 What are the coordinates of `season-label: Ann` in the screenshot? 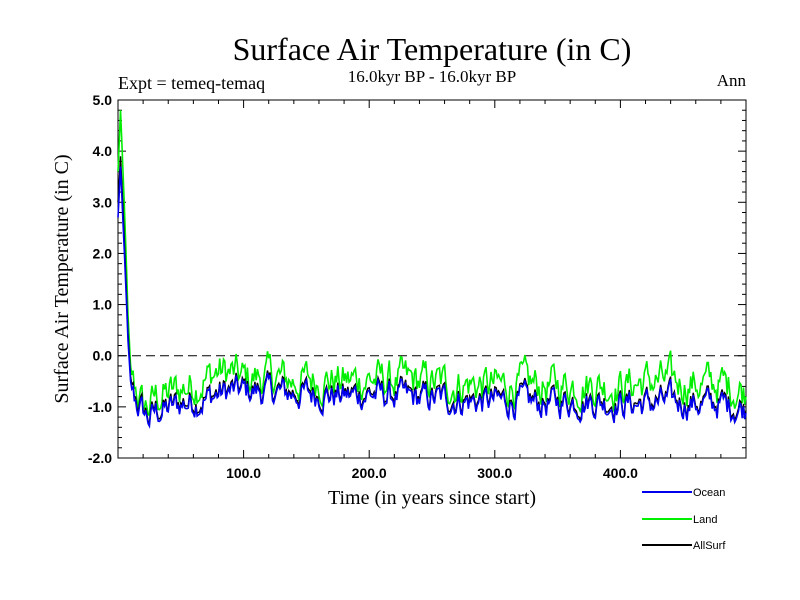 It's located at (732, 80).